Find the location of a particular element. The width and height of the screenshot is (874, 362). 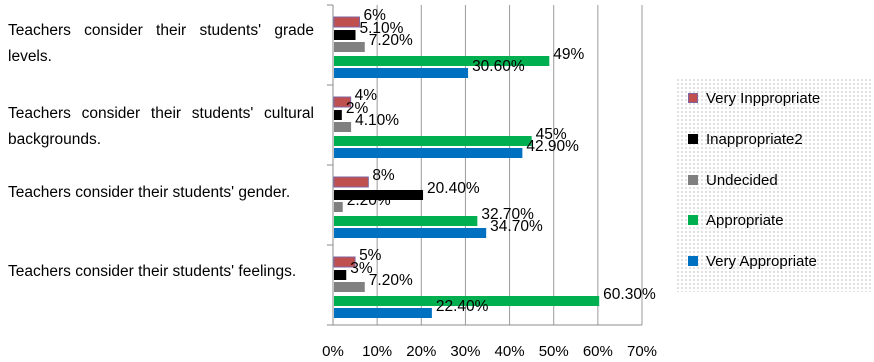

legend-label-inappropriate: Inappropriate2 is located at coordinates (754, 139).